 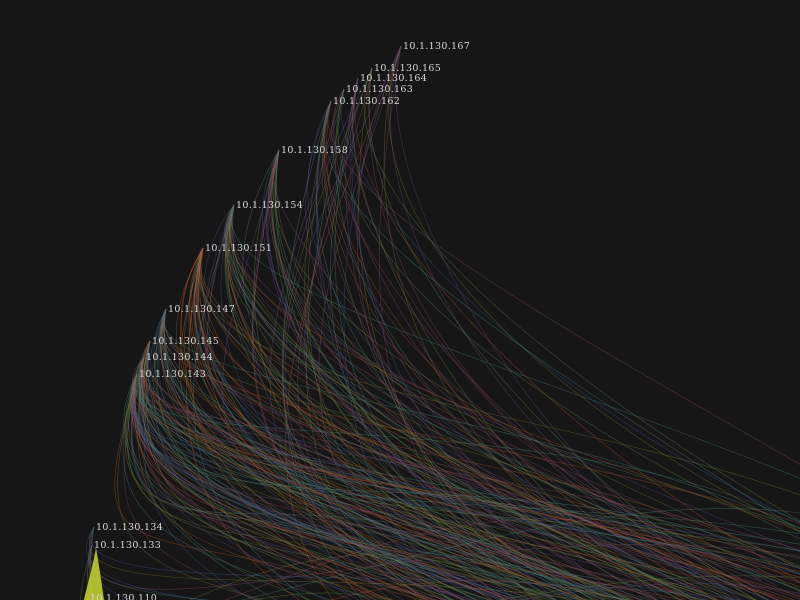 I want to click on node-label: 10.1.130.143, so click(x=172, y=374).